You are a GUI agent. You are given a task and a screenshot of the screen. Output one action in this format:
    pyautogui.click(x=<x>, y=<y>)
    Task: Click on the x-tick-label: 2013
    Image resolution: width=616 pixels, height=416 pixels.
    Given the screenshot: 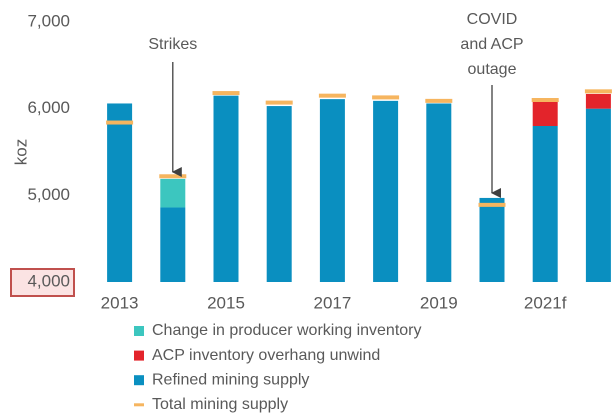 What is the action you would take?
    pyautogui.click(x=120, y=302)
    